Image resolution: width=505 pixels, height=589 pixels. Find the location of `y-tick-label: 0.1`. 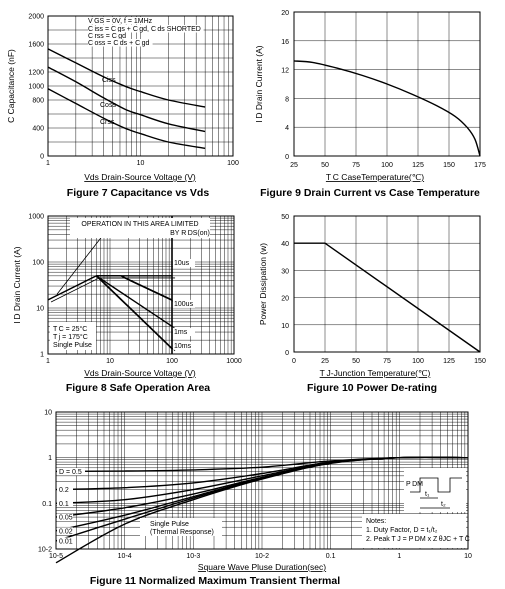

y-tick-label: 0.1 is located at coordinates (47, 504).